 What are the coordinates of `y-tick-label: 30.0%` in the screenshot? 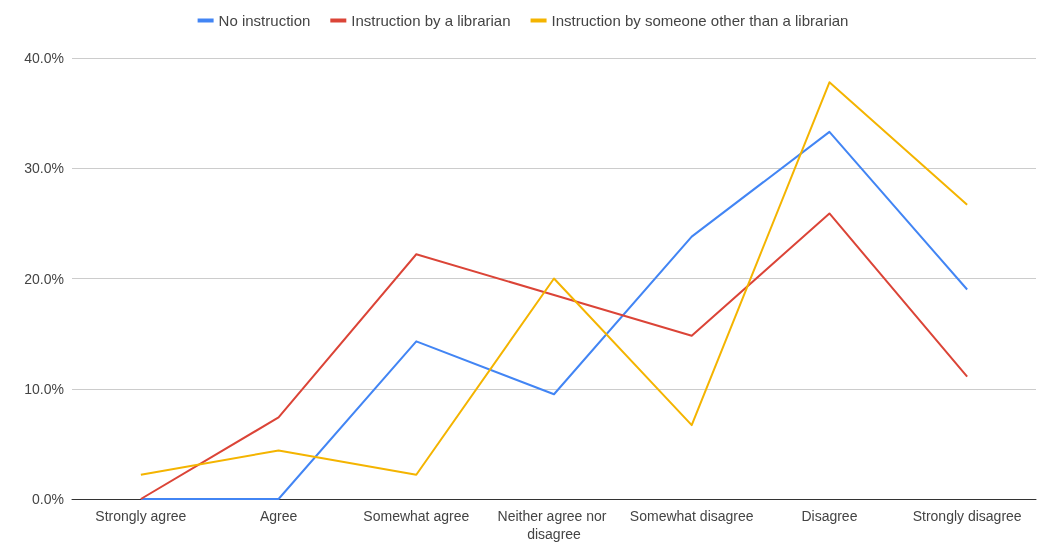 It's located at (44, 168).